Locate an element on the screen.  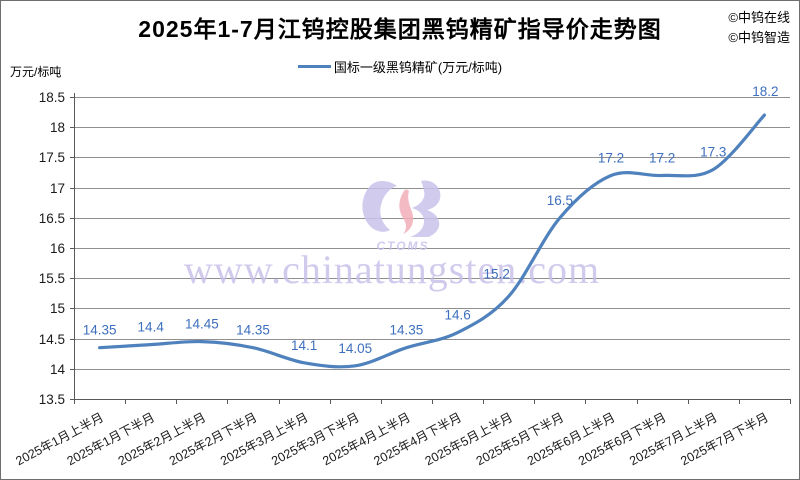
x-tick-label: 2025年5月上半月 is located at coordinates (469, 439).